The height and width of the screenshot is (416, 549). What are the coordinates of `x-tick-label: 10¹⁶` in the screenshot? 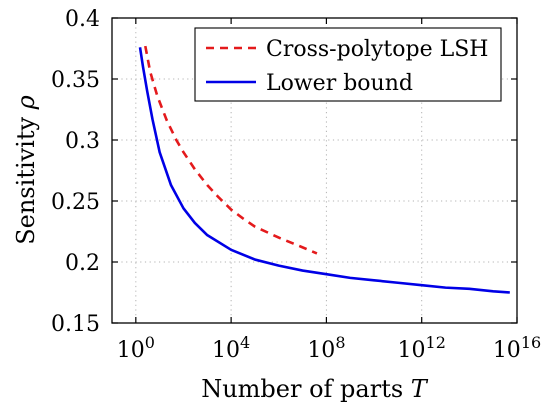 It's located at (517, 348).